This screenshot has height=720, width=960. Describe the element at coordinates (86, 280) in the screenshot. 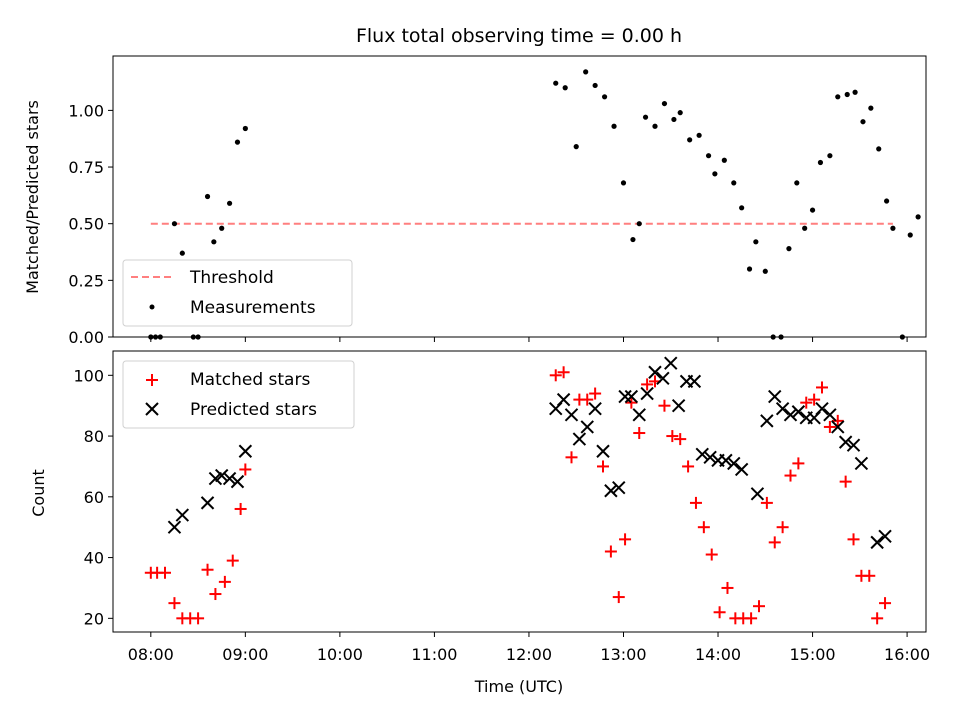

I see `top-y-tick-label: 0.25` at that location.